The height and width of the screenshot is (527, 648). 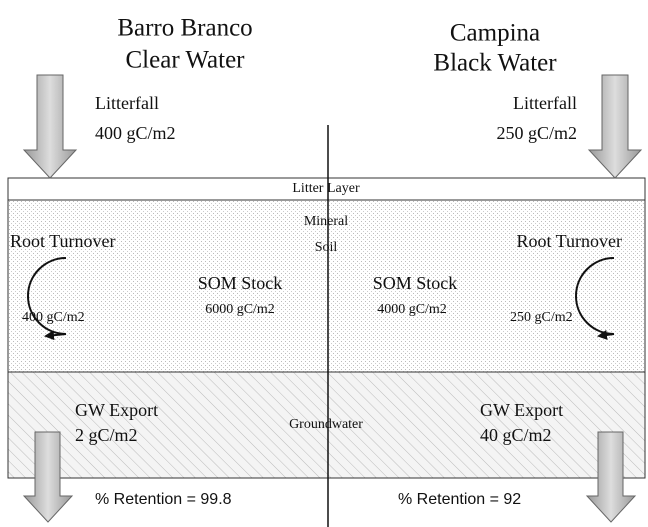 What do you see at coordinates (541, 317) in the screenshot?
I see `root-value: 250 gC/m2` at bounding box center [541, 317].